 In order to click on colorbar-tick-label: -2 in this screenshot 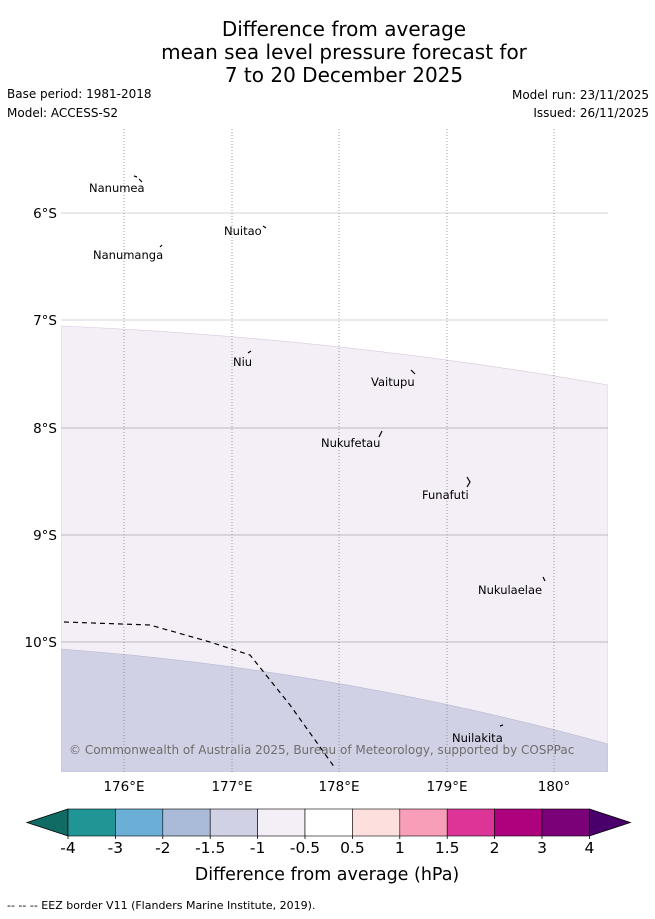, I will do `click(162, 848)`.